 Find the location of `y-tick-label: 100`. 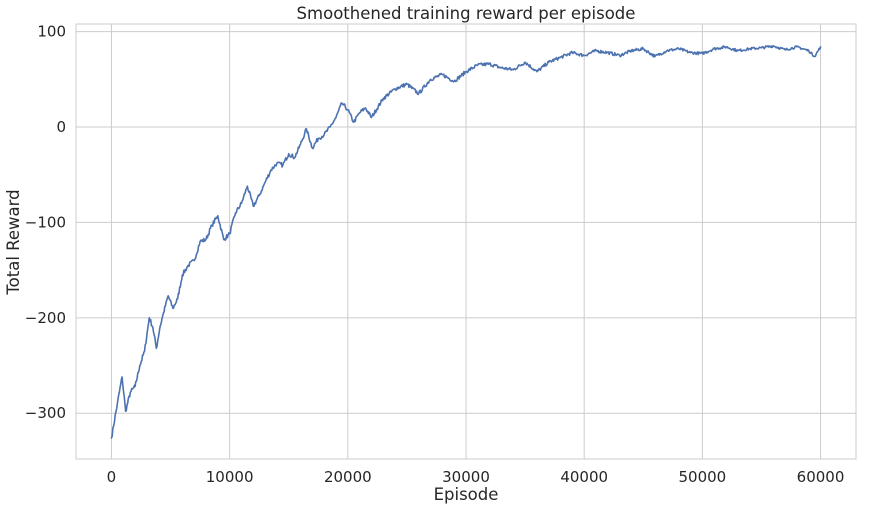

y-tick-label: 100 is located at coordinates (51, 32).